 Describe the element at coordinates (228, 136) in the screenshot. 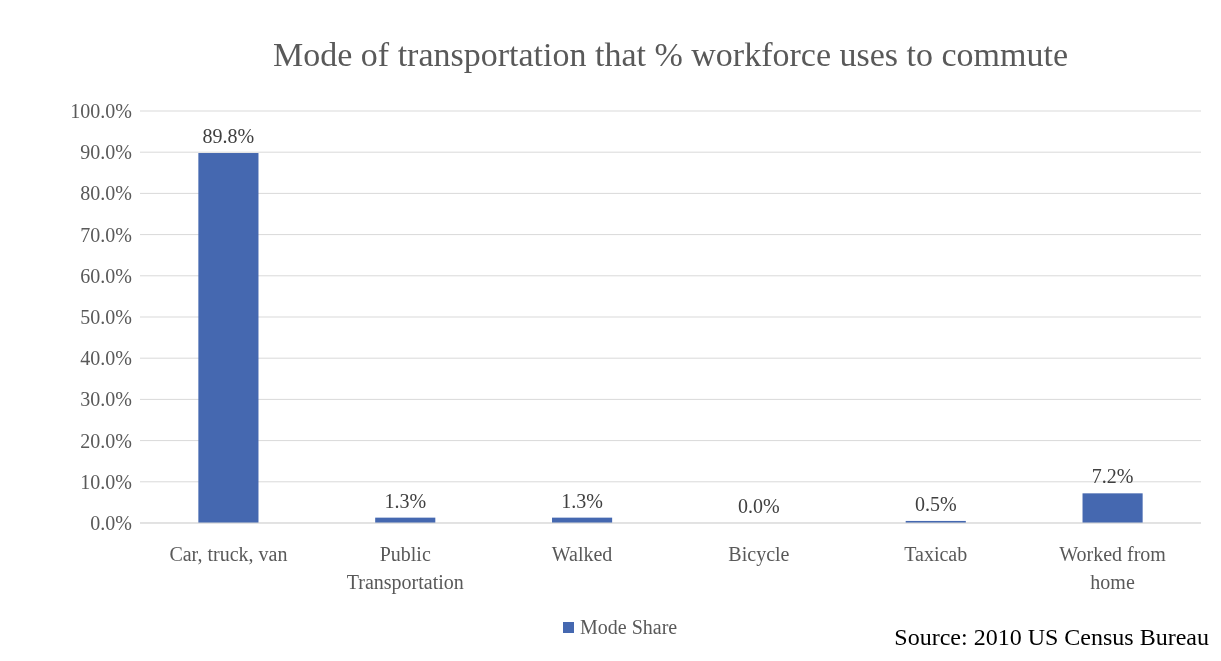

I see `data-label: 89.8%` at that location.